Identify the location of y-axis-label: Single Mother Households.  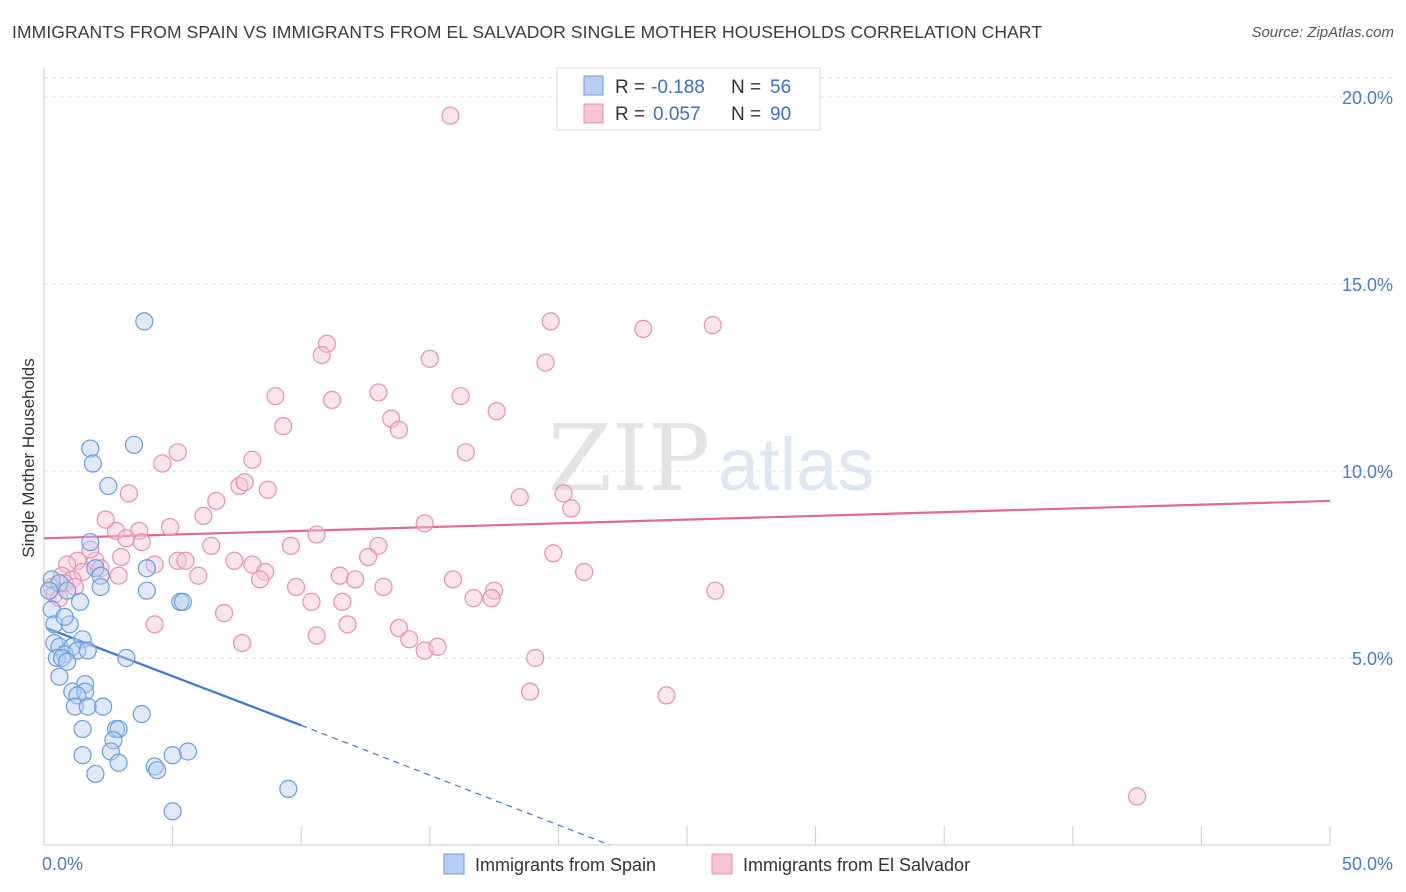
(28, 457).